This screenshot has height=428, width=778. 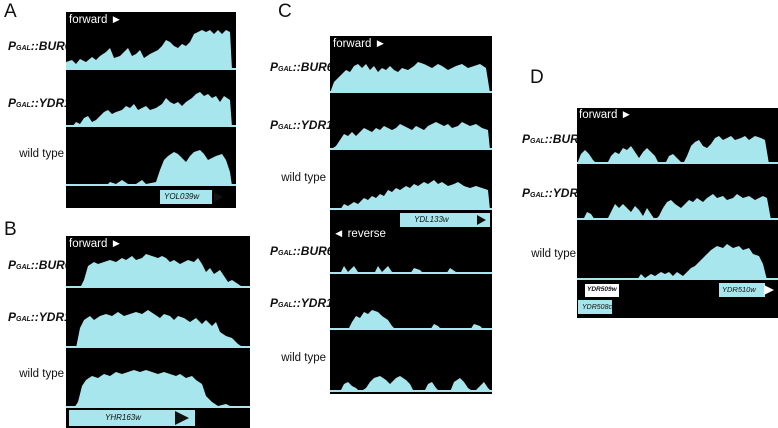 I want to click on panel-c-gene: YDL133w, so click(x=445, y=220).